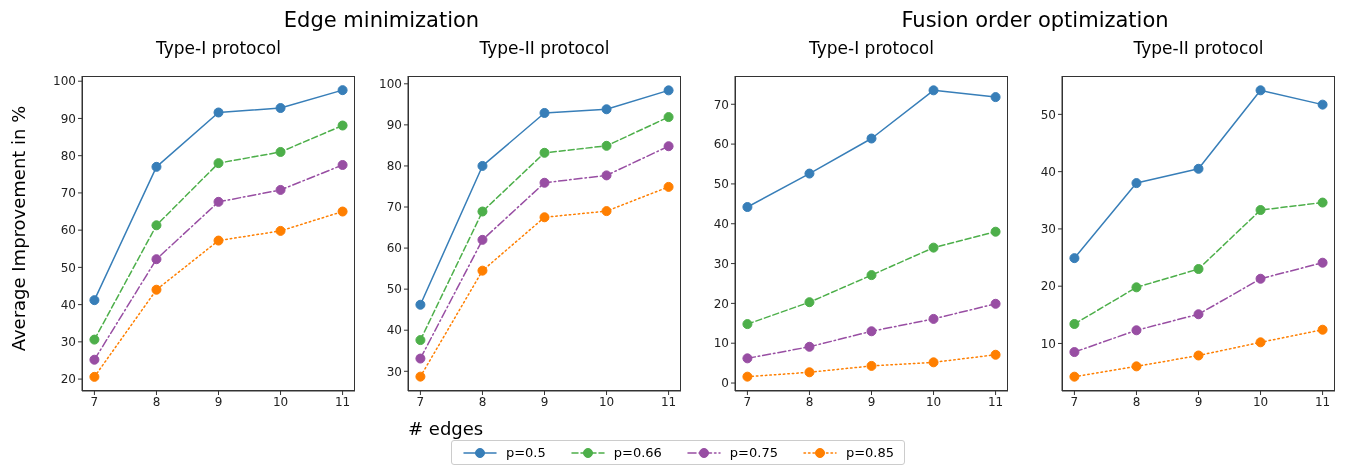  I want to click on y-tick-label: 60, so click(721, 144).